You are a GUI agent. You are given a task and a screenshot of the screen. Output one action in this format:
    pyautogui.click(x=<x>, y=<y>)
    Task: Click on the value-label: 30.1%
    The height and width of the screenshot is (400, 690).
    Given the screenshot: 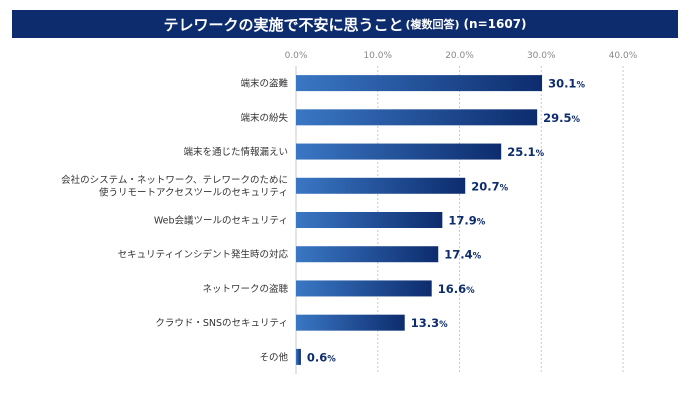 What is the action you would take?
    pyautogui.click(x=566, y=84)
    